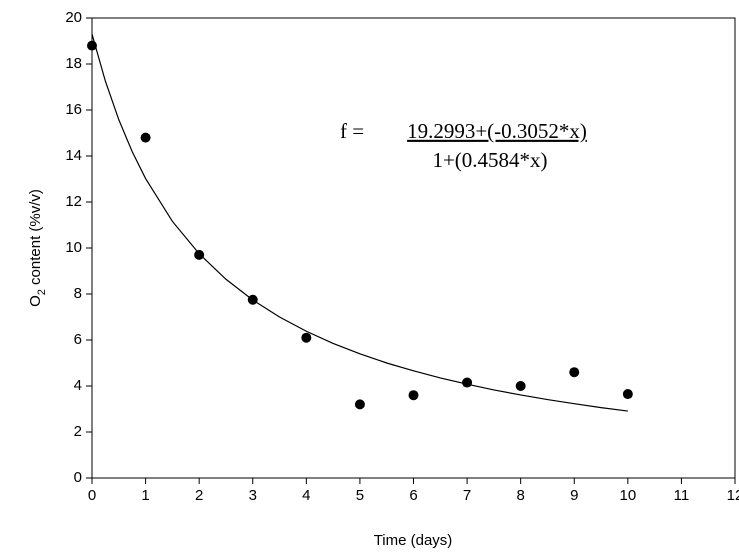 The height and width of the screenshot is (560, 739). I want to click on x-tick-label: 6, so click(413, 495).